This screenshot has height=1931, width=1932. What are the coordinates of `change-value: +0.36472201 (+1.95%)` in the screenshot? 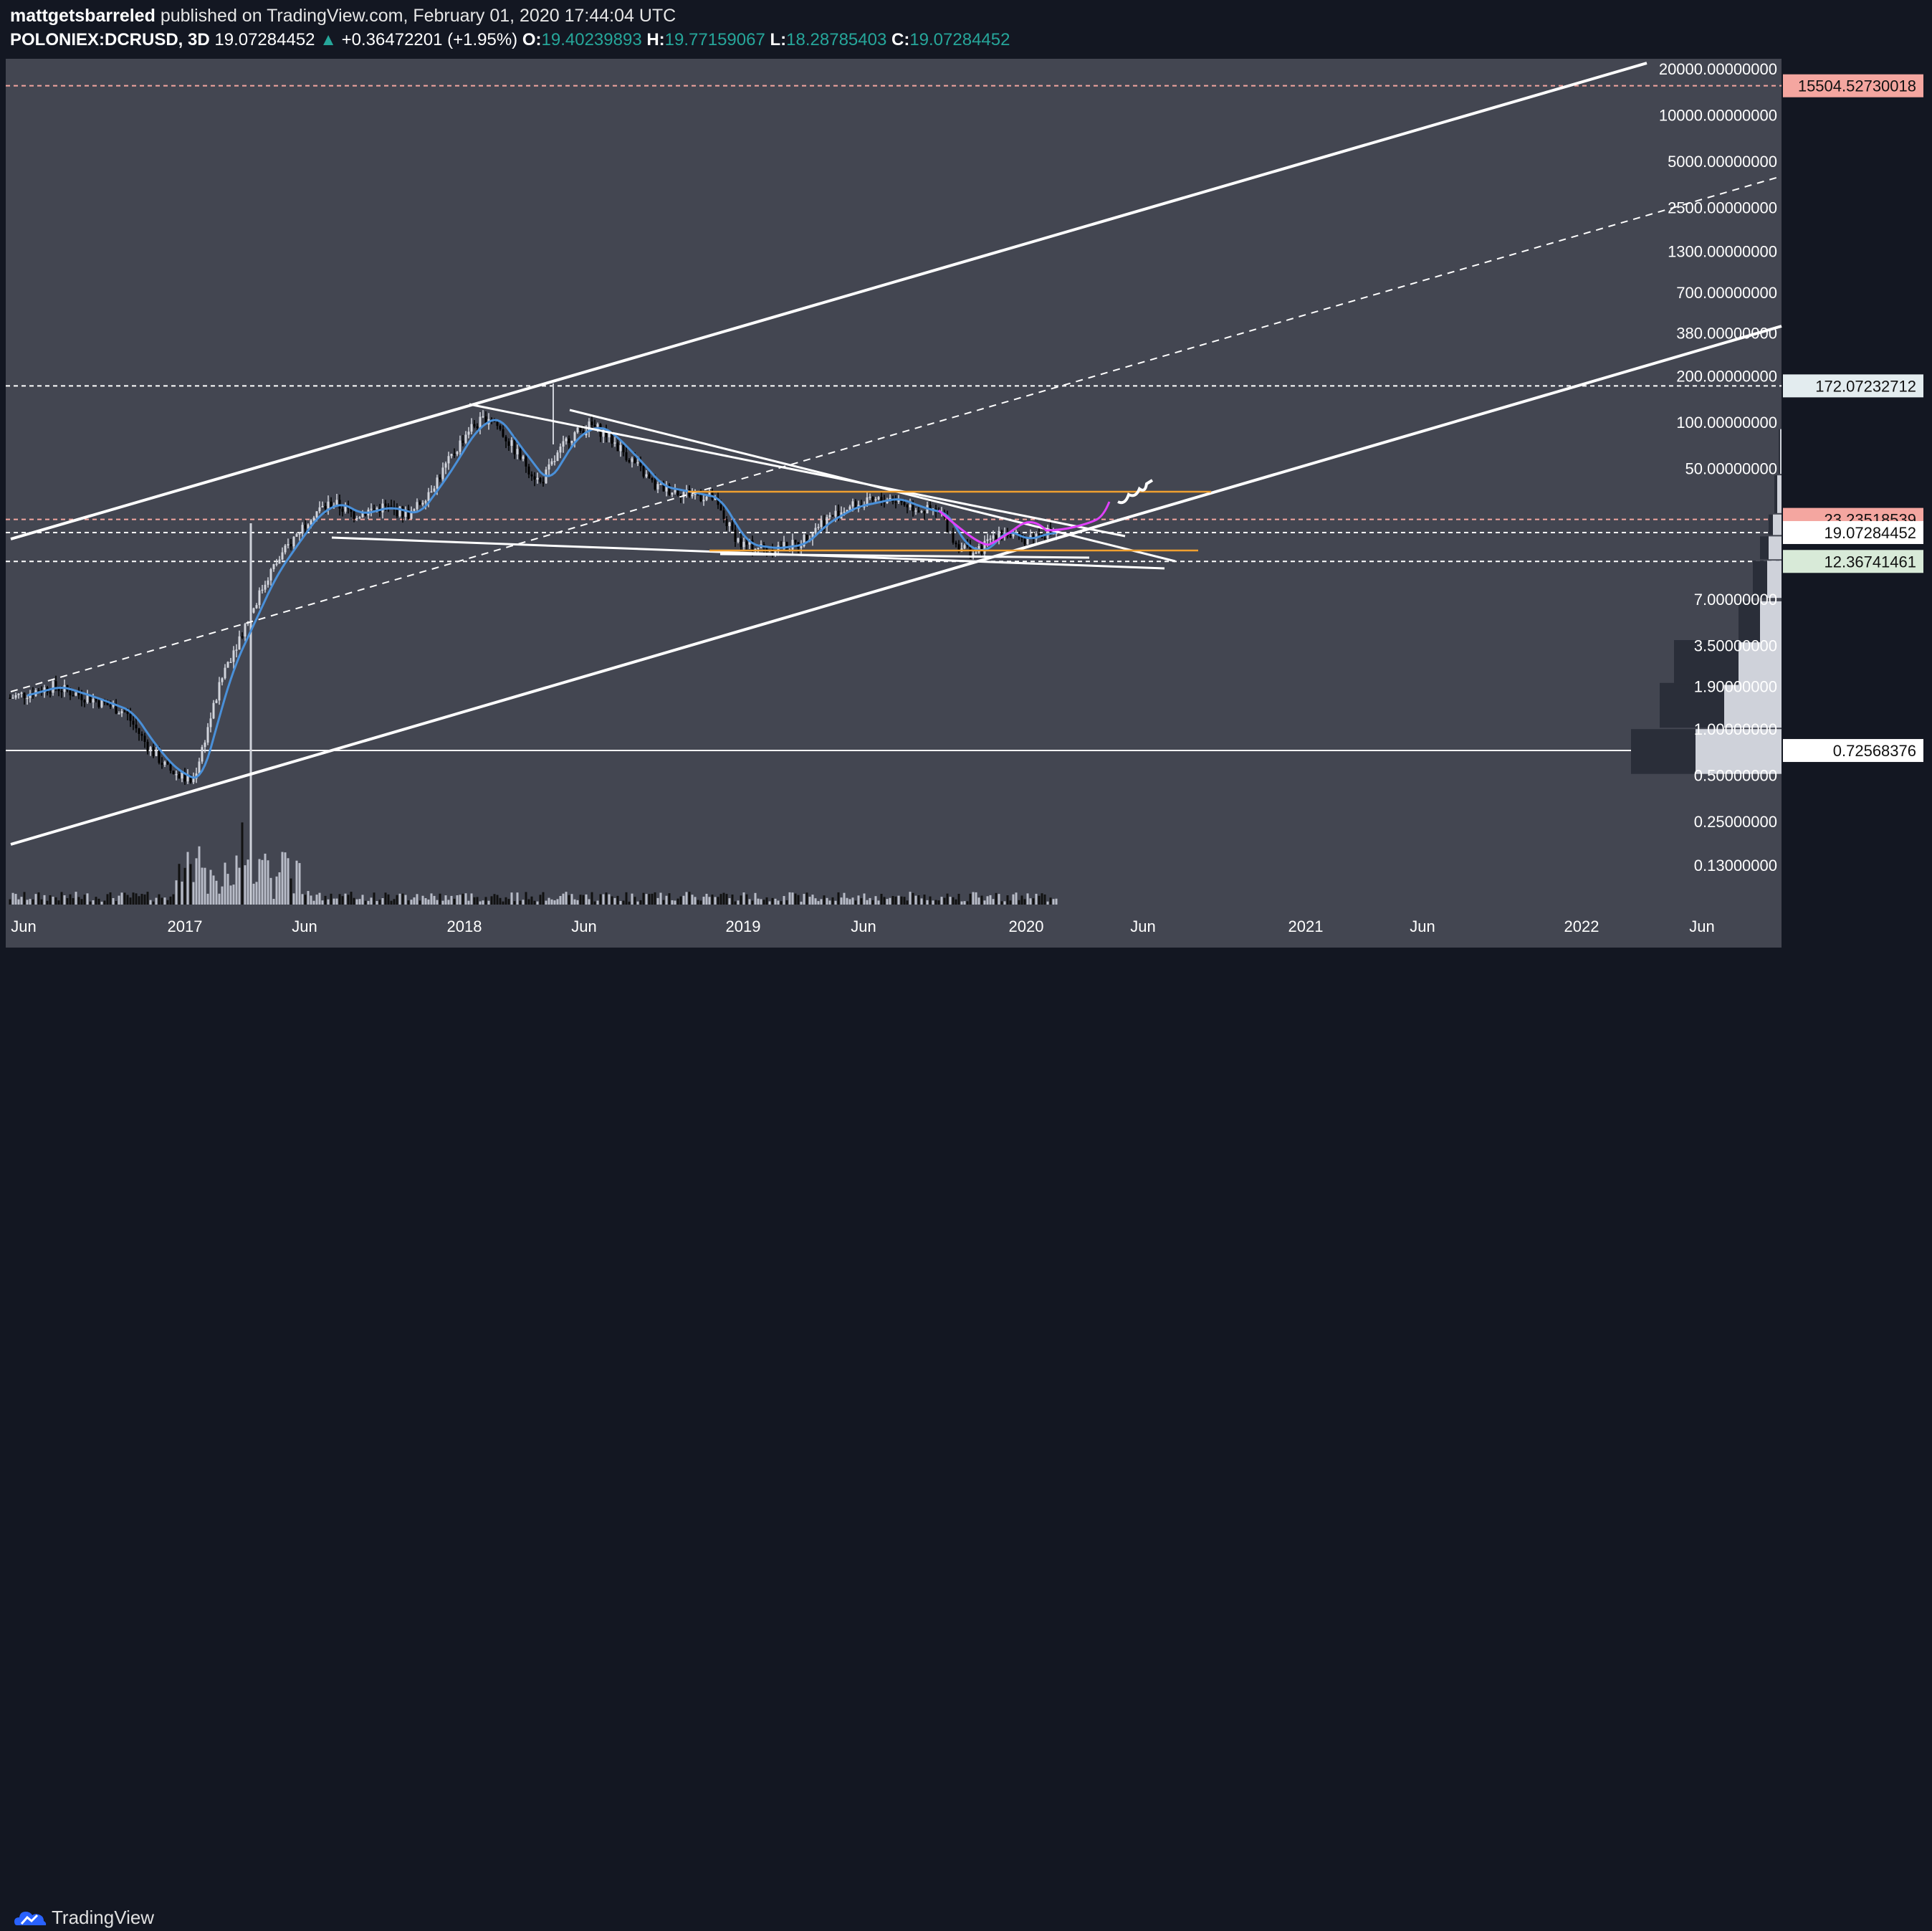 It's located at (430, 39).